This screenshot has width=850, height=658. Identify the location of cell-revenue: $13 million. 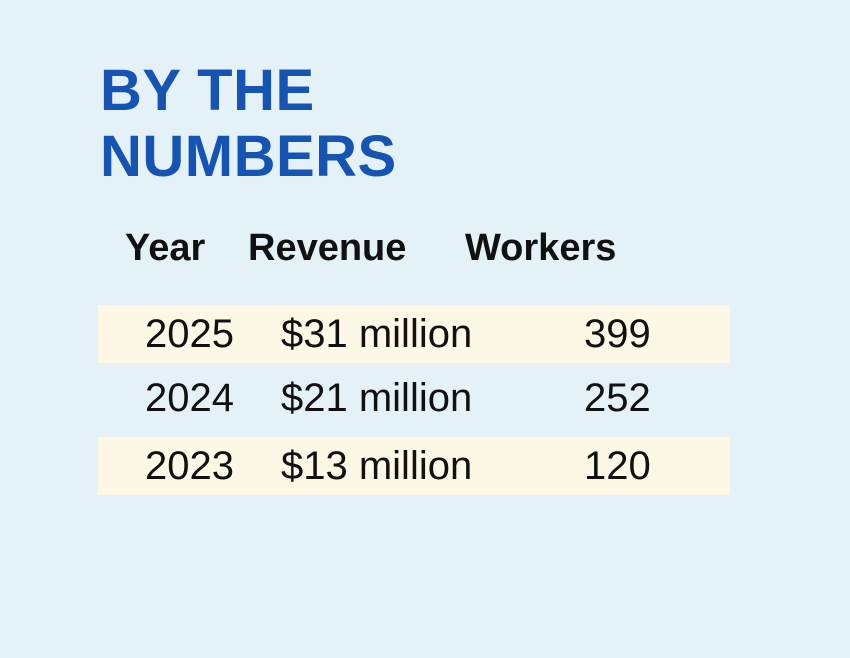
(377, 466).